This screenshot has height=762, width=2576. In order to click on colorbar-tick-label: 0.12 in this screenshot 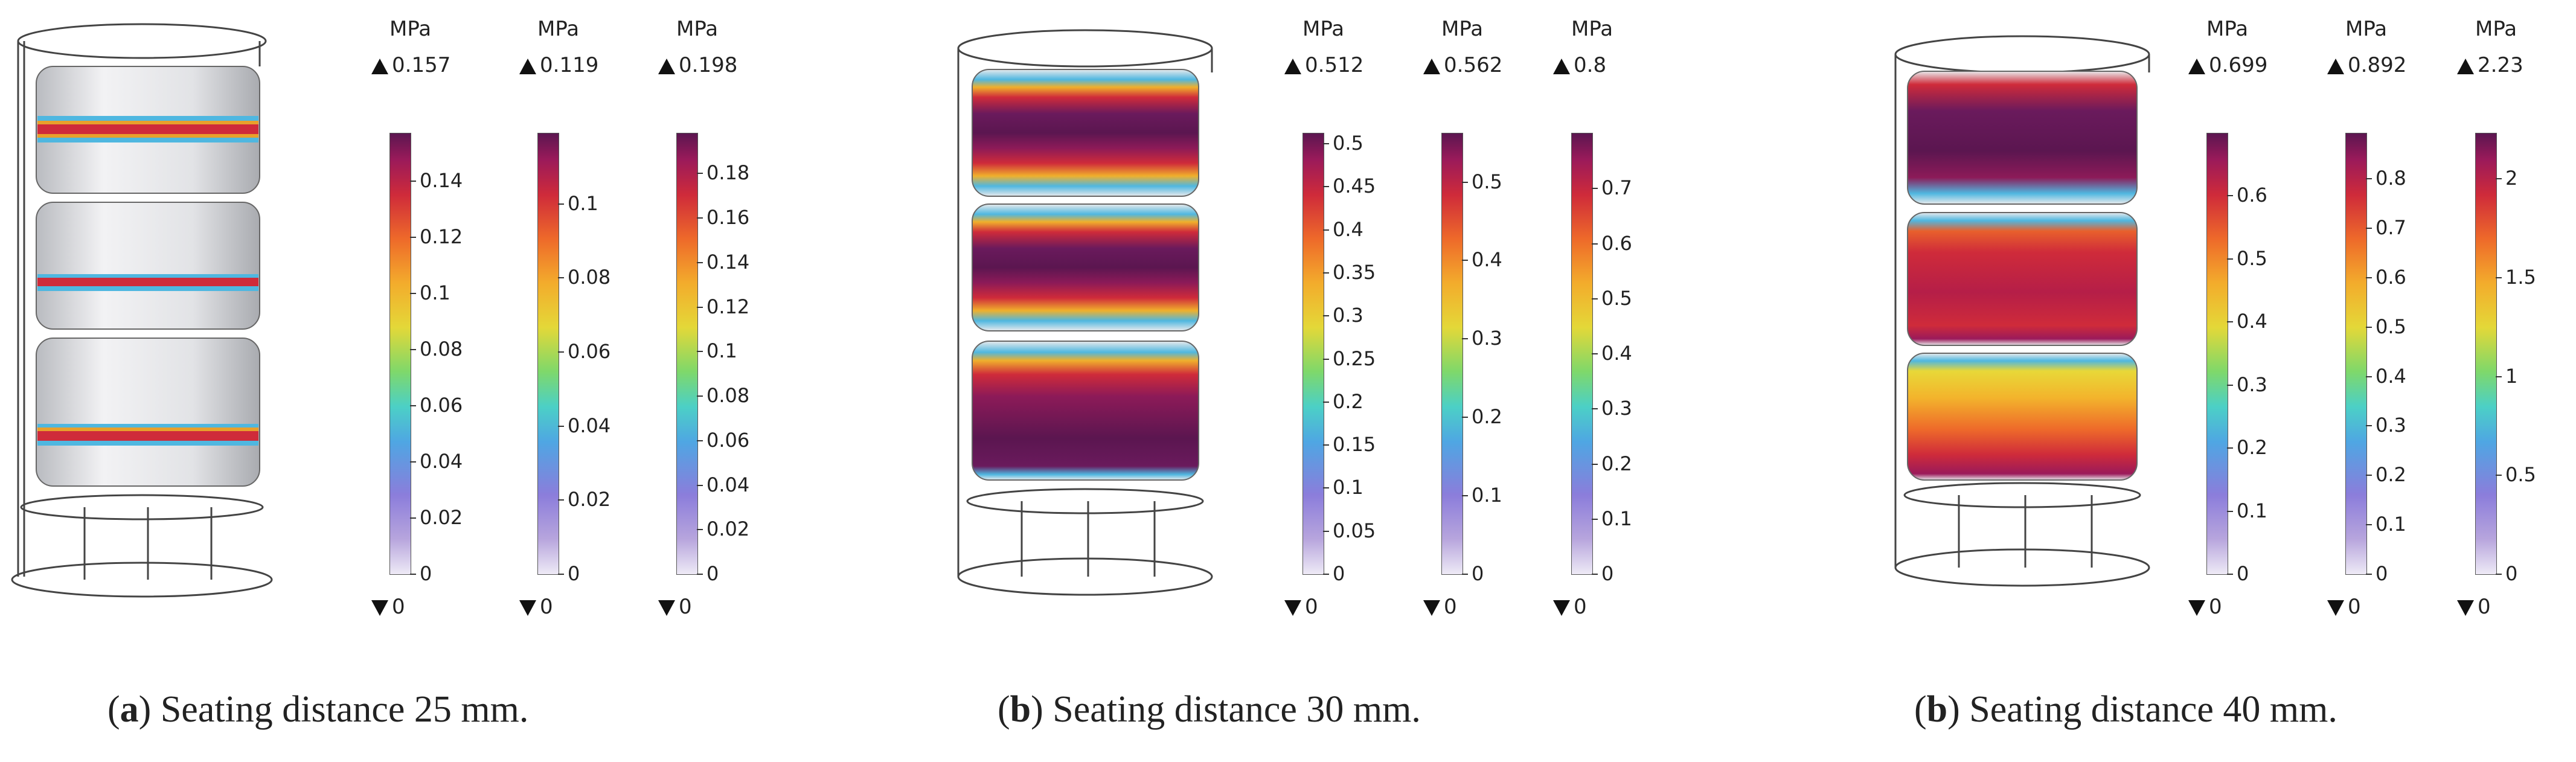, I will do `click(728, 307)`.